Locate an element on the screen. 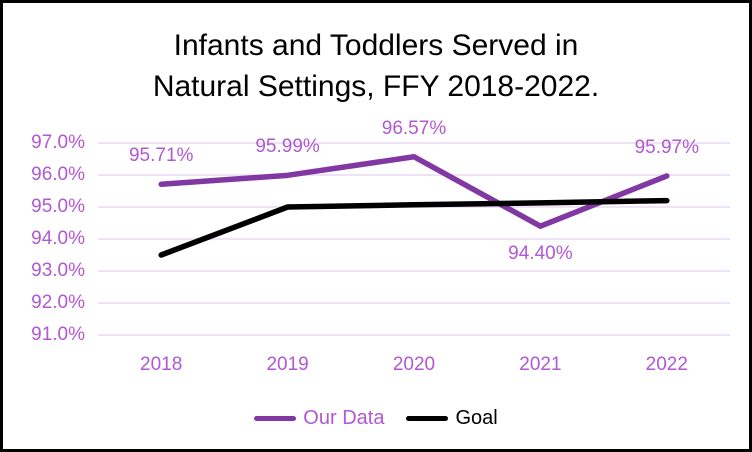 The height and width of the screenshot is (452, 752). y-axis-tick-label: 92.0% is located at coordinates (58, 302).